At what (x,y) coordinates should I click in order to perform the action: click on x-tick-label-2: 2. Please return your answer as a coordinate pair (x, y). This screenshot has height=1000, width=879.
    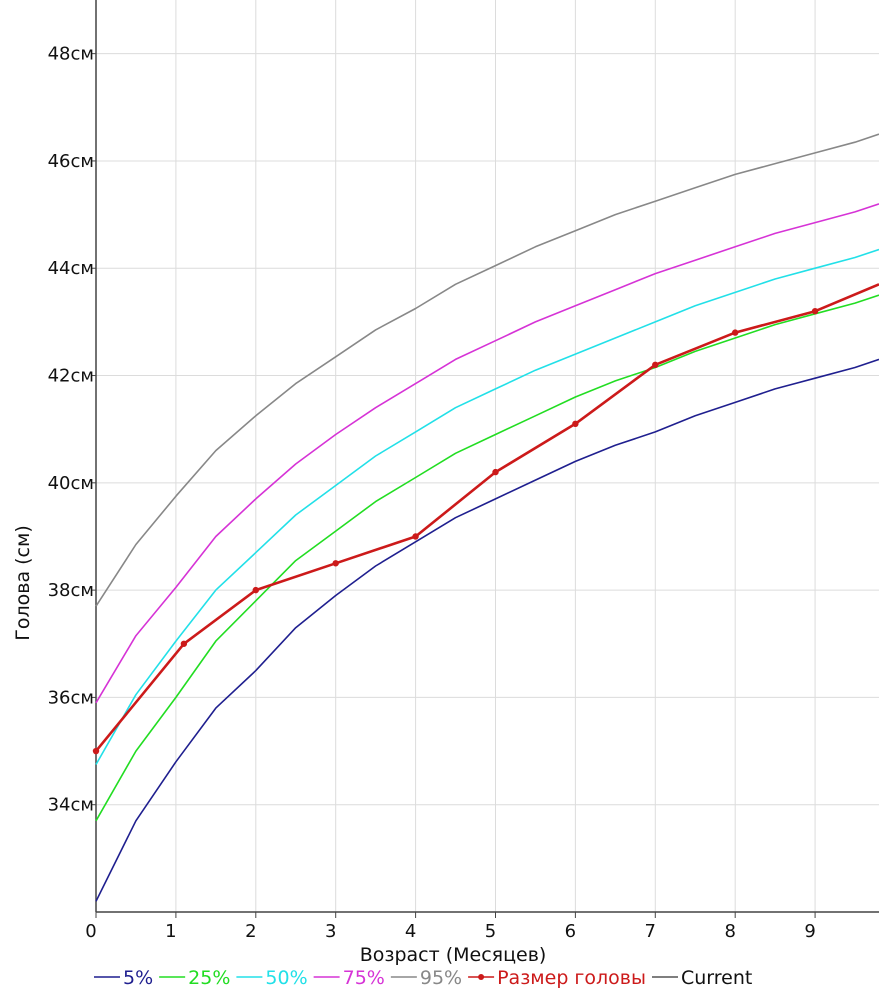
    Looking at the image, I should click on (250, 931).